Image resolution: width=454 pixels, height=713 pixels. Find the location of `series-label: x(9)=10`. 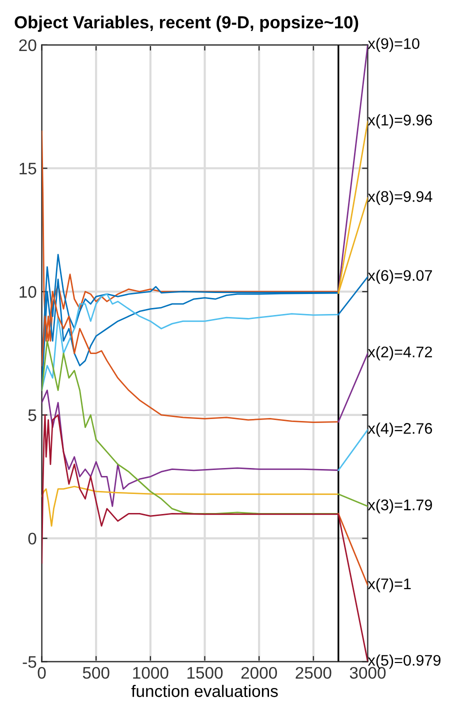

series-label: x(9)=10 is located at coordinates (394, 45).